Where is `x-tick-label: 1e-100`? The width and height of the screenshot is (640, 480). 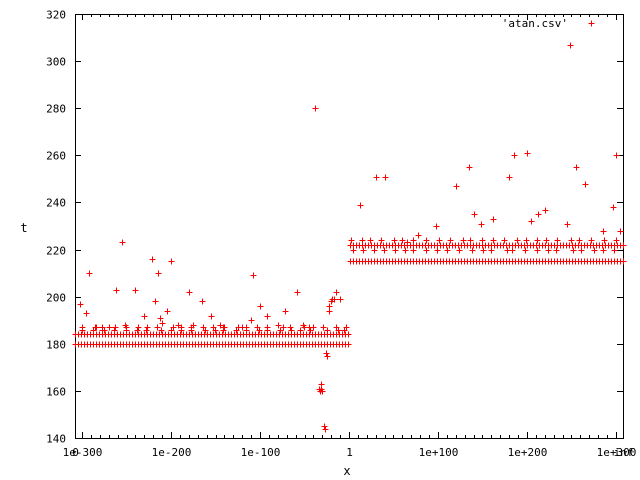
x-tick-label: 1e-100 is located at coordinates (261, 452).